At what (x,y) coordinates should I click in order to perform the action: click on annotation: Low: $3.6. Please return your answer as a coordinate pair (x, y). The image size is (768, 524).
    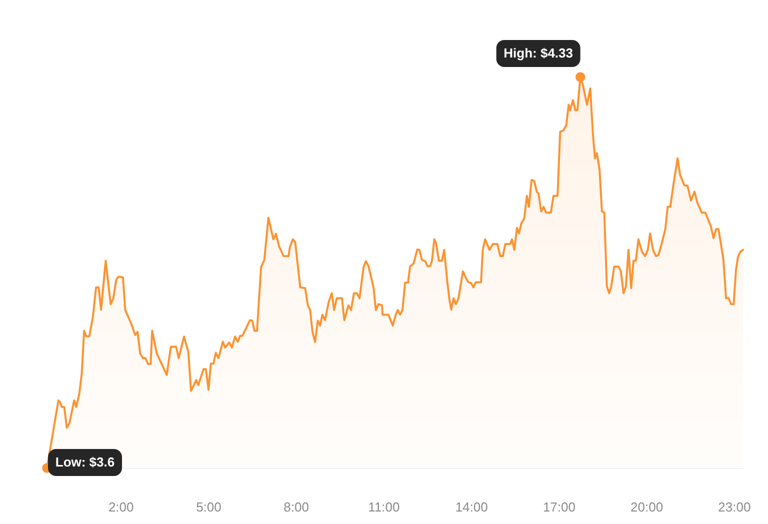
    Looking at the image, I should click on (85, 462).